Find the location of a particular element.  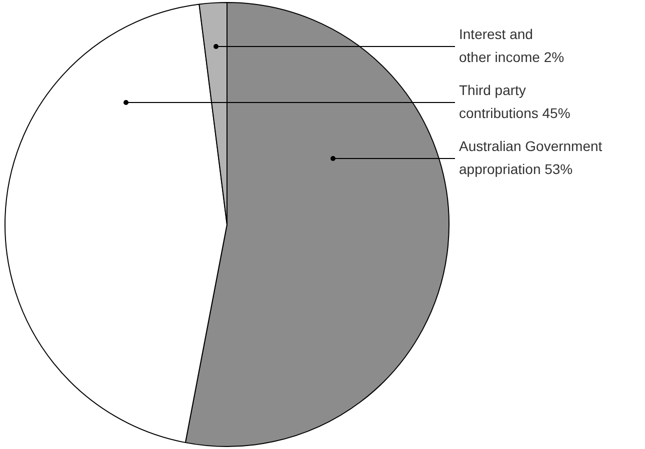

slice-label: Australian Government appropriation 53% is located at coordinates (530, 157).